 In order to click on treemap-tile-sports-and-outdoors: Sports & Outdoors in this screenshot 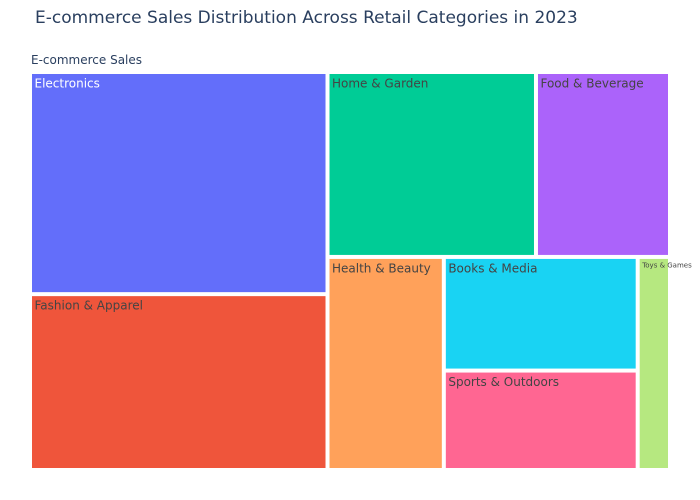, I will do `click(540, 420)`.